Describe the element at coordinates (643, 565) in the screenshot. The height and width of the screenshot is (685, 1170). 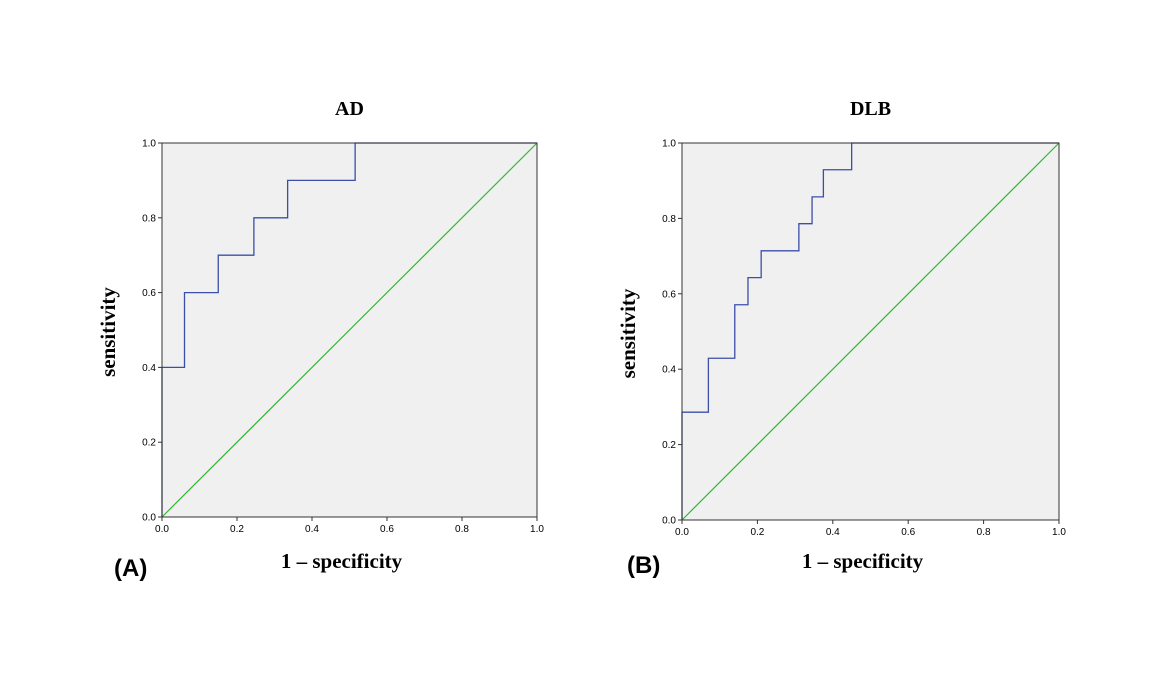
I see `panel-label: (B)` at that location.